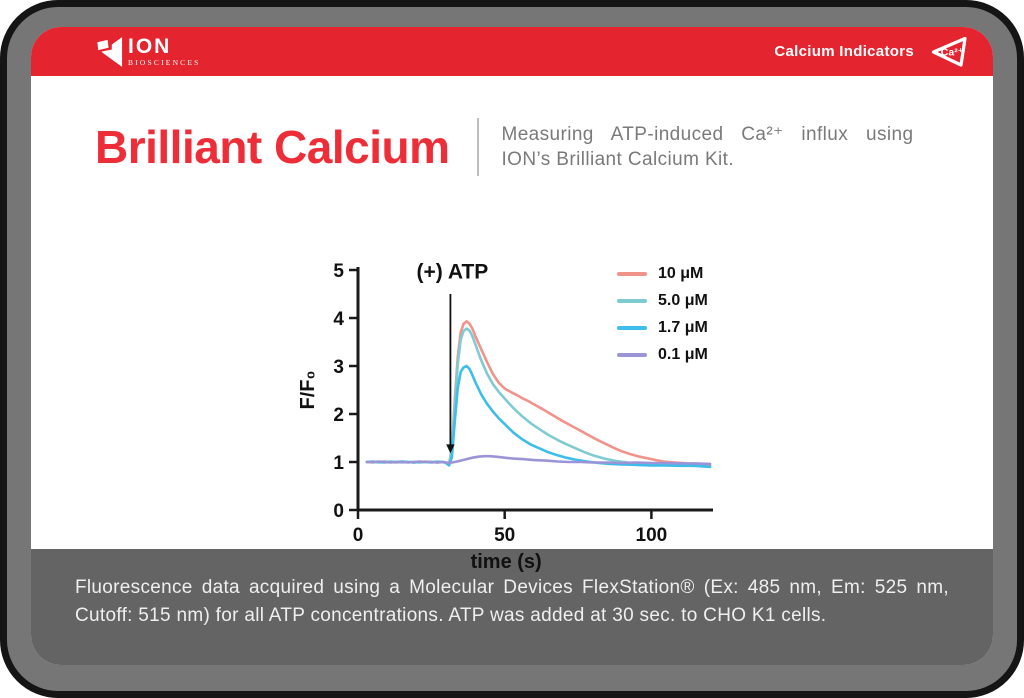 Image resolution: width=1024 pixels, height=698 pixels. I want to click on svg-text: time (s), so click(506, 562).